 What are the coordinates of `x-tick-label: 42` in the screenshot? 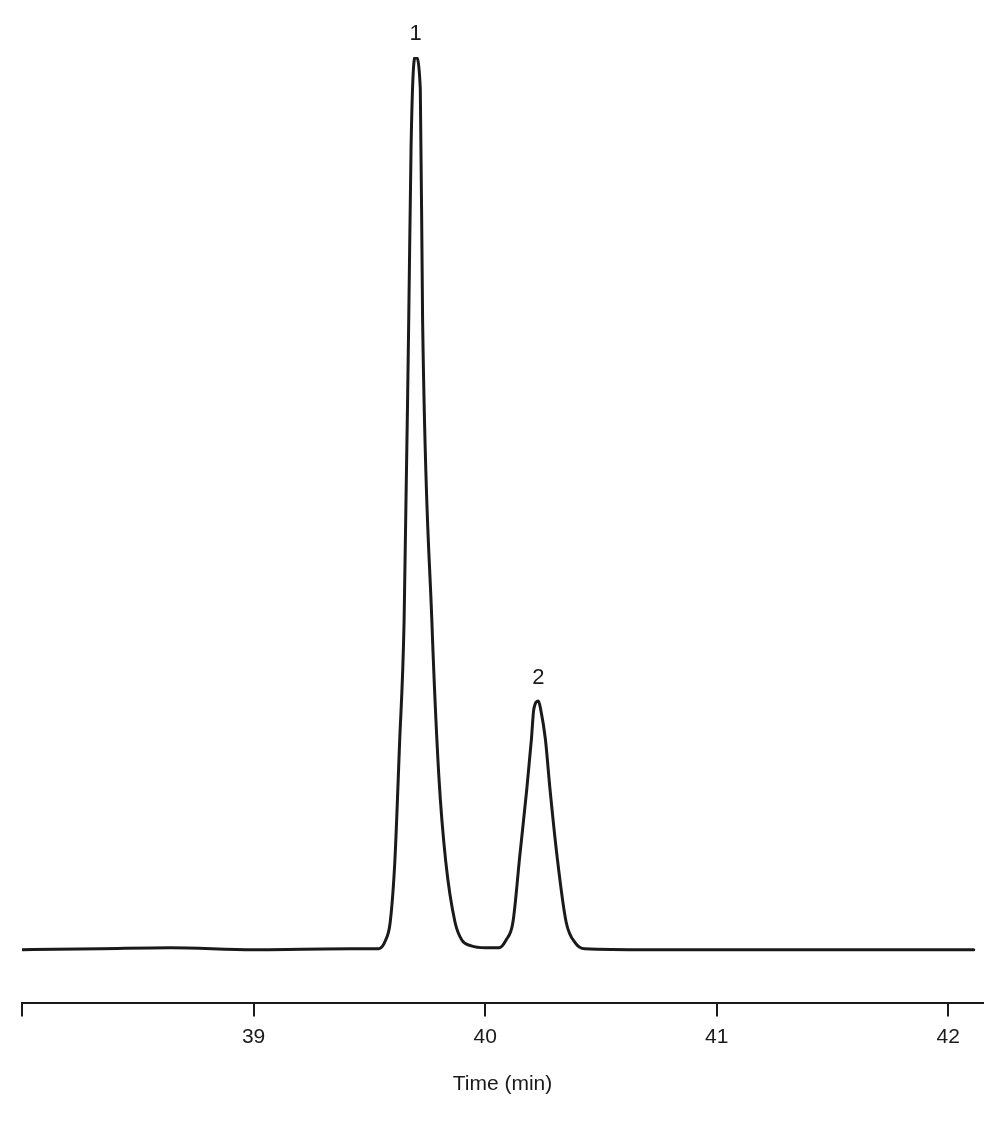 It's located at (948, 1035).